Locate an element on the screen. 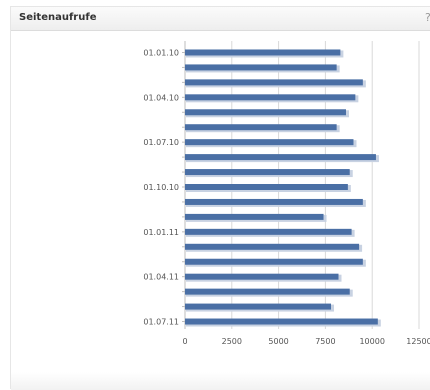 The width and height of the screenshot is (430, 390). help-icon: ? is located at coordinates (427, 17).